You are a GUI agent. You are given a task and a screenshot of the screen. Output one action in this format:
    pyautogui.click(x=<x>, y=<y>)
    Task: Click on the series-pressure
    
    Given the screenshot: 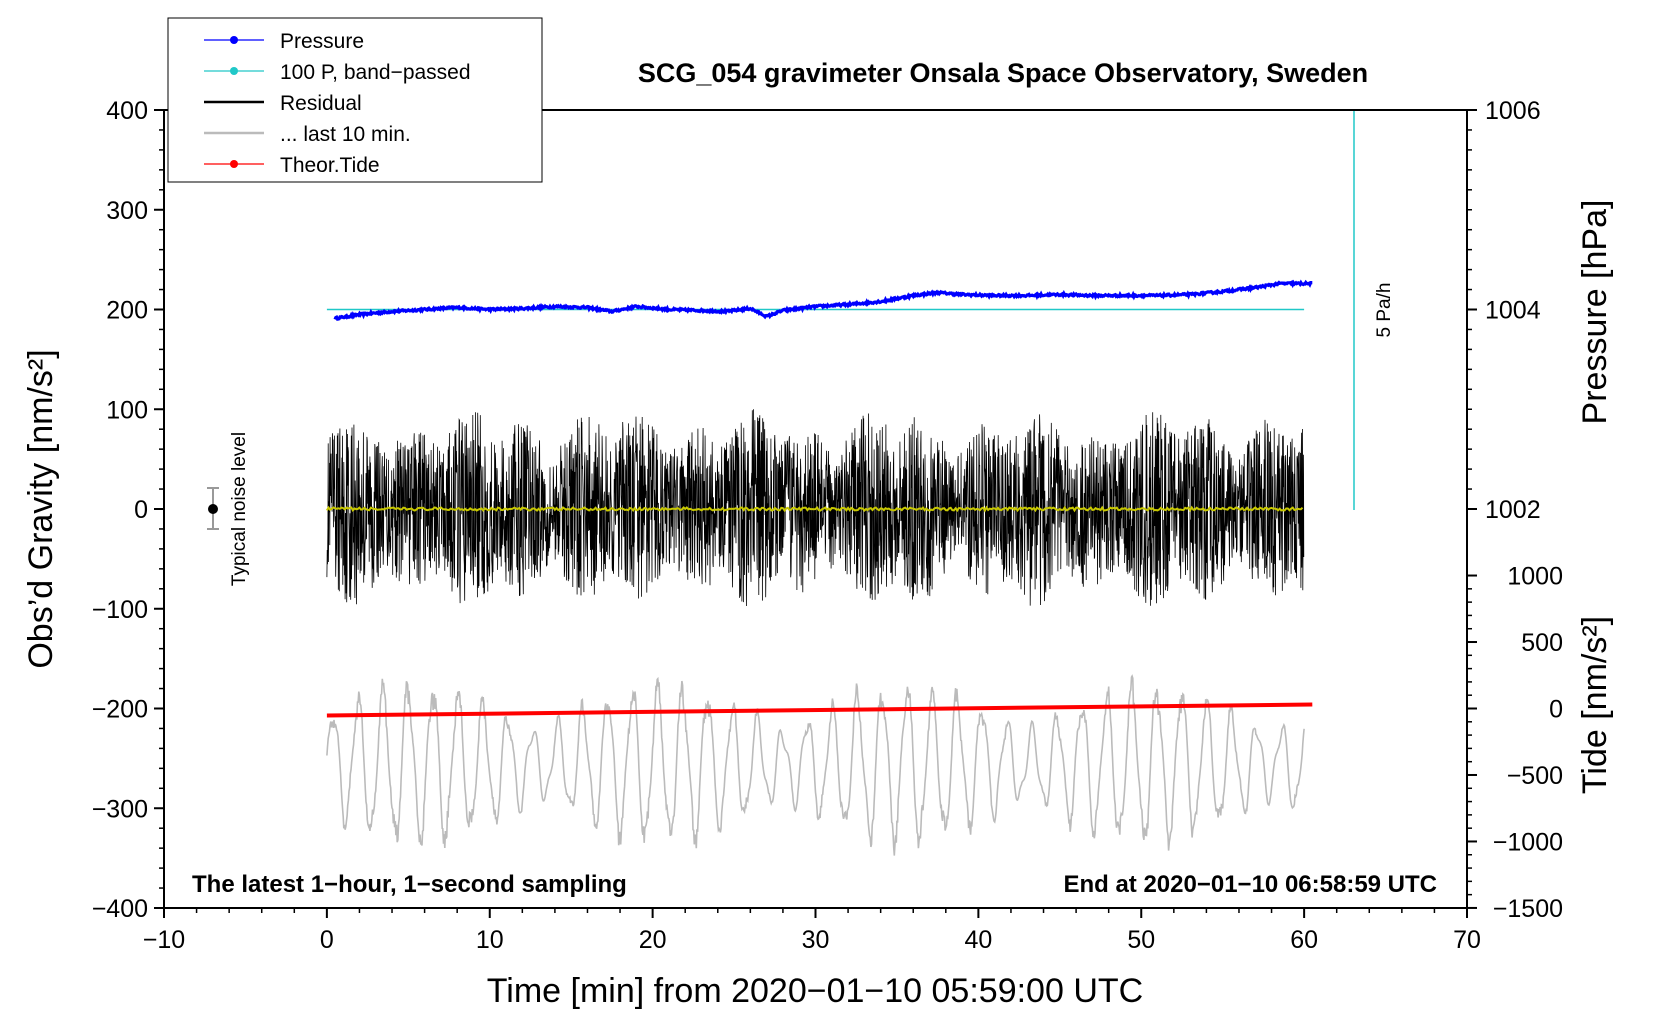 What is the action you would take?
    pyautogui.click(x=823, y=300)
    